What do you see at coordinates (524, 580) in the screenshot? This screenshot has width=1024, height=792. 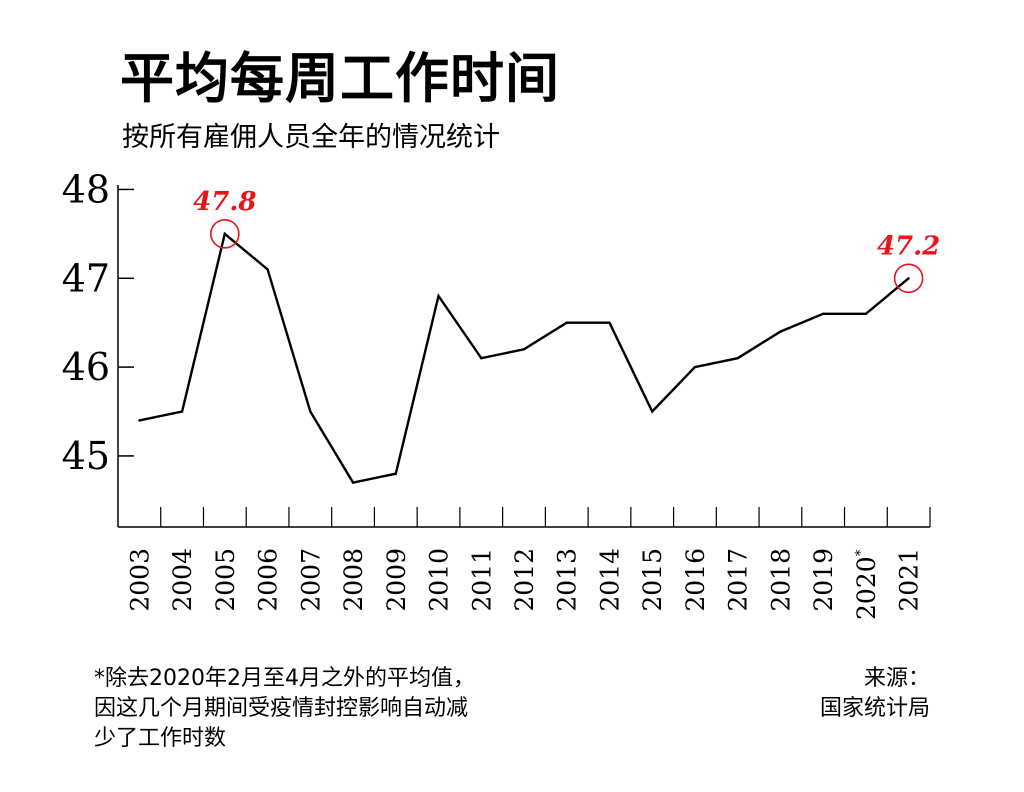 I see `x-tick-label: 2012` at bounding box center [524, 580].